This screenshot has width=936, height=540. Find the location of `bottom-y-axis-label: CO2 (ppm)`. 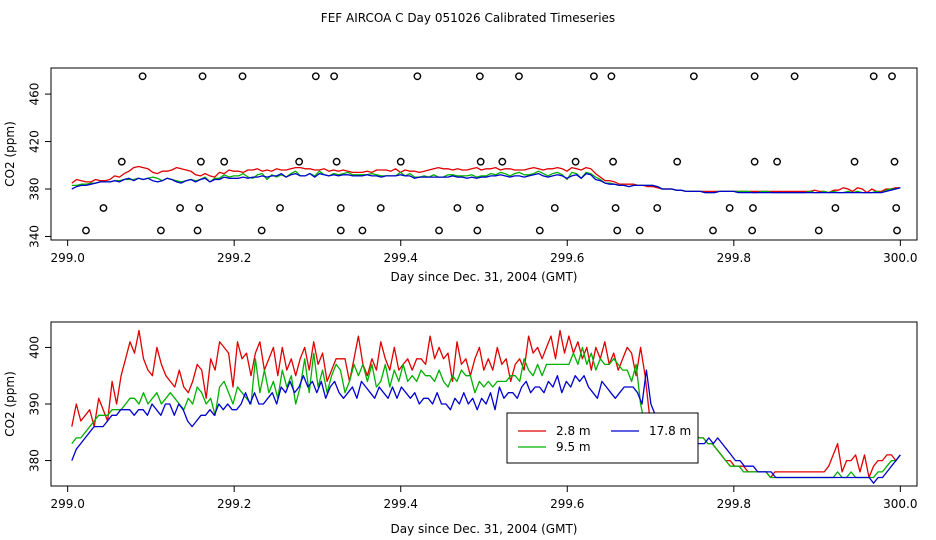

bottom-y-axis-label: CO2 (ppm) is located at coordinates (10, 404).